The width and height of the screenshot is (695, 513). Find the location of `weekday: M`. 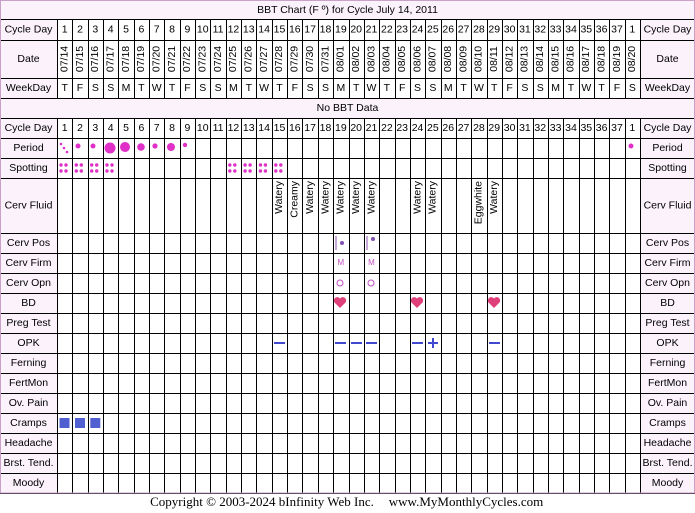

weekday: M is located at coordinates (340, 88).